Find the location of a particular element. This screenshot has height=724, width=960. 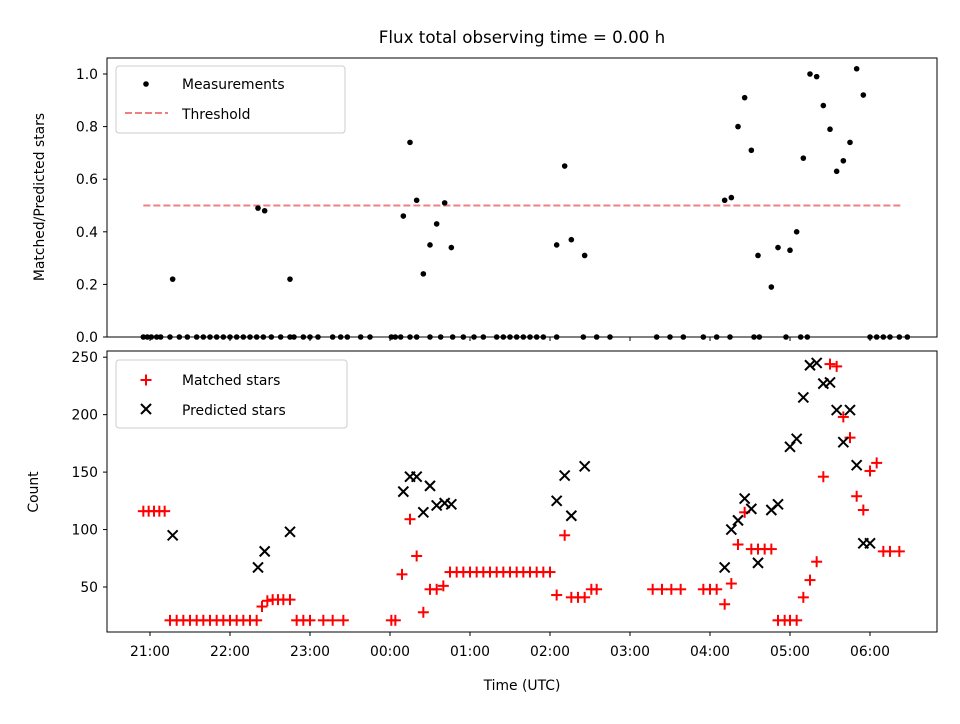

top-y-tick-label: 1.0 is located at coordinates (87, 75).